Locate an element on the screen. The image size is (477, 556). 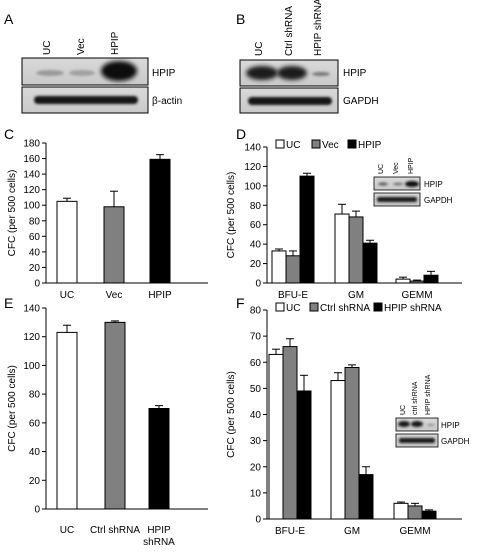
x-tick-label: GEMM is located at coordinates (416, 295).